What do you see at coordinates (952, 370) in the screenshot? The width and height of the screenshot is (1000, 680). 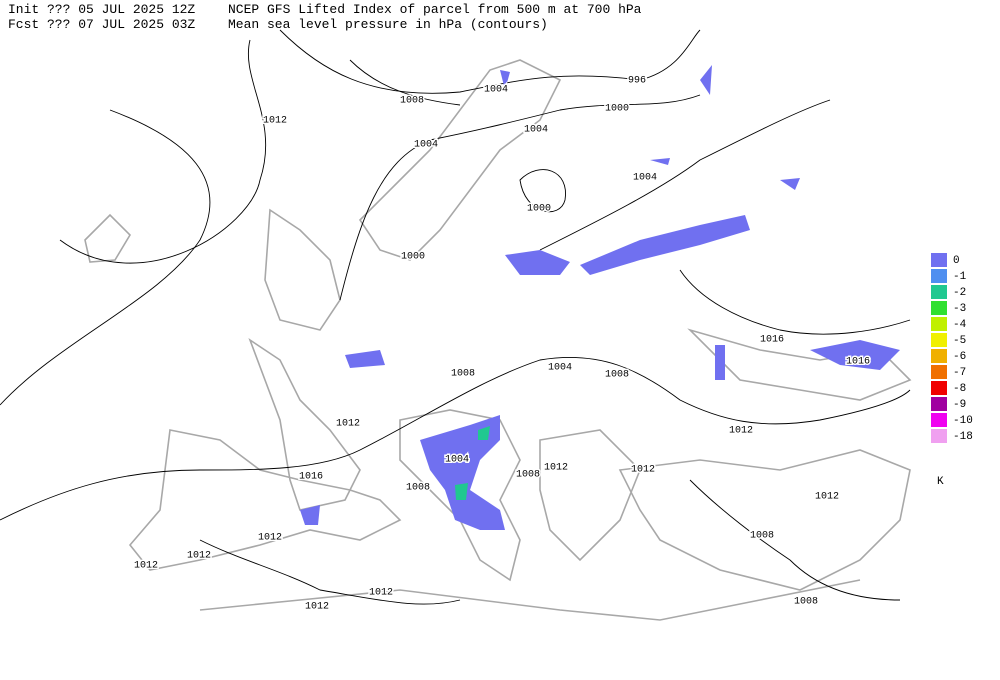 I see `legend: K 0 -1 -2 -3 -4 -5 -6 -7 -8 -9 -10 -18` at bounding box center [952, 370].